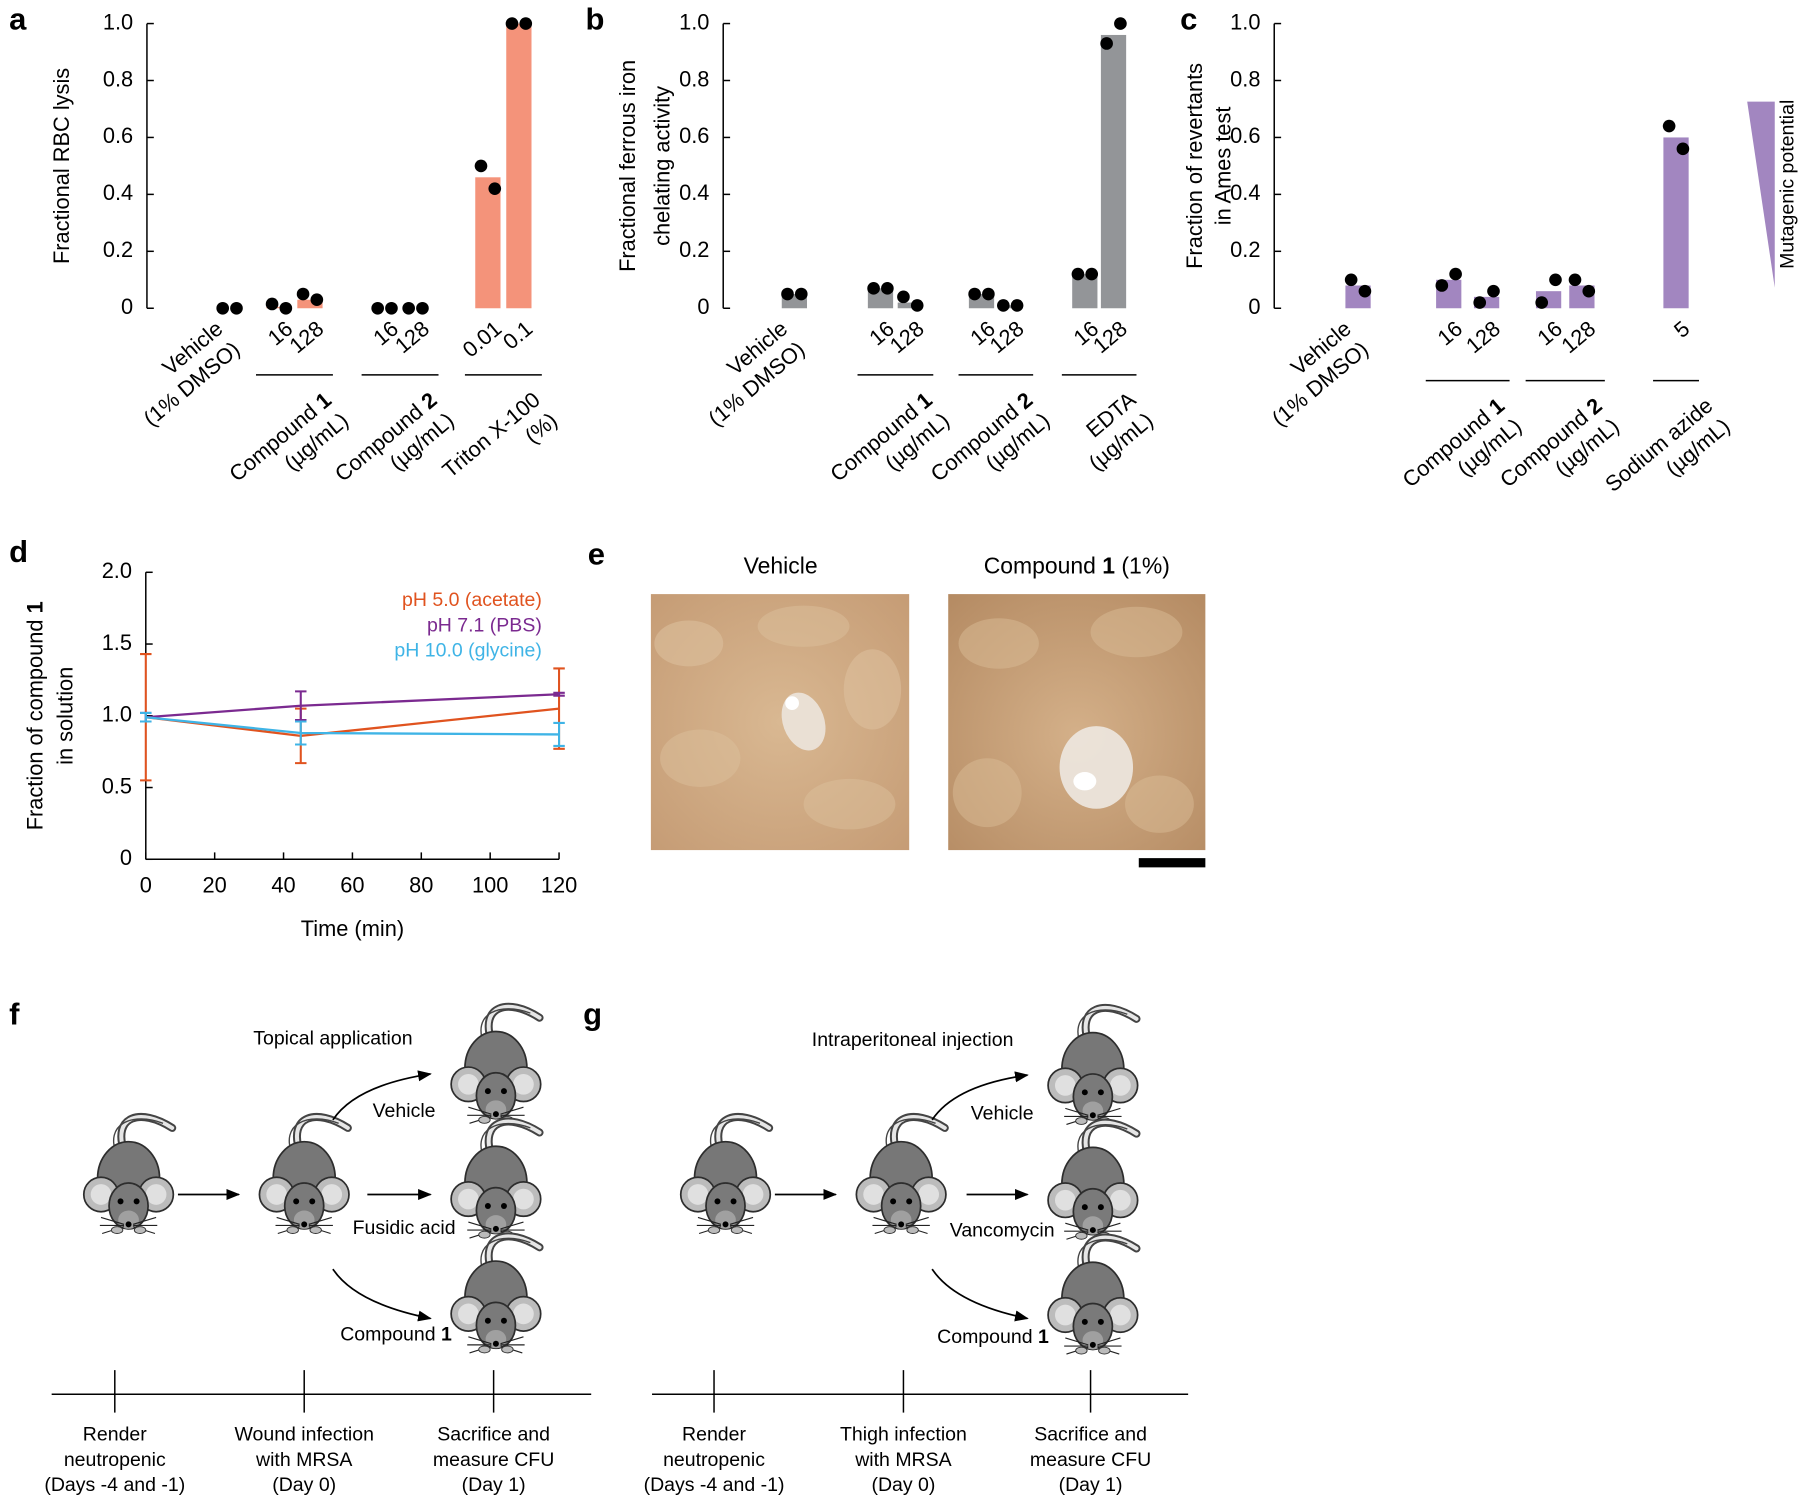  Describe the element at coordinates (1254, 306) in the screenshot. I see `y-tick-label: 0` at that location.